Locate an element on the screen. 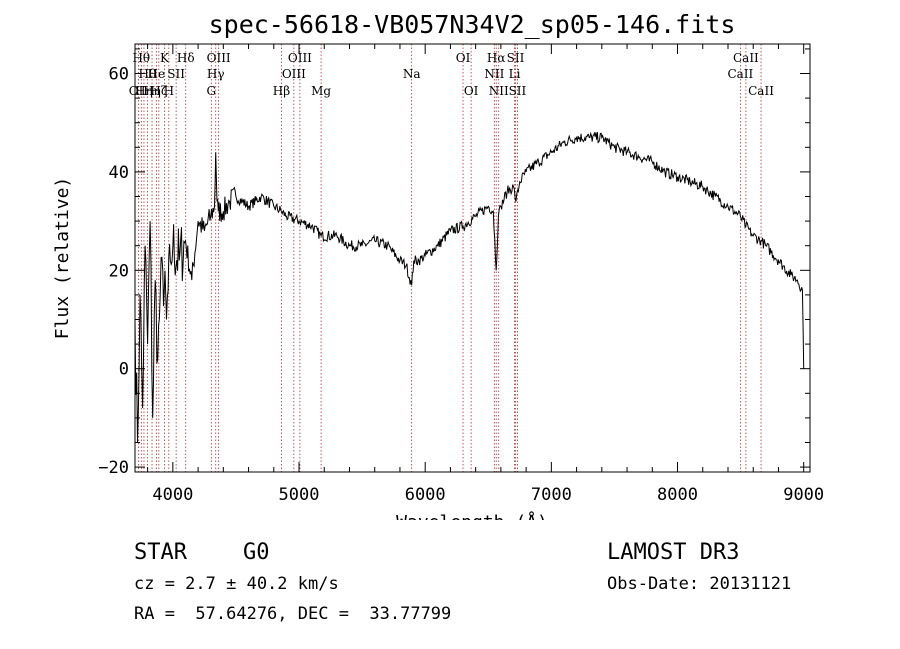 The width and height of the screenshot is (900, 649). observation-date: Obs-Date: 20131121 is located at coordinates (699, 584).